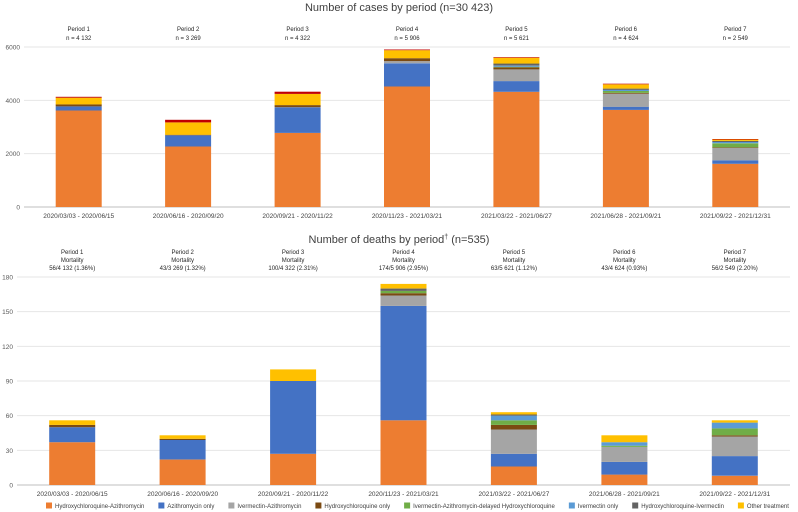 The height and width of the screenshot is (512, 798). Describe the element at coordinates (293, 253) in the screenshot. I see `period-header: Period 3` at that location.